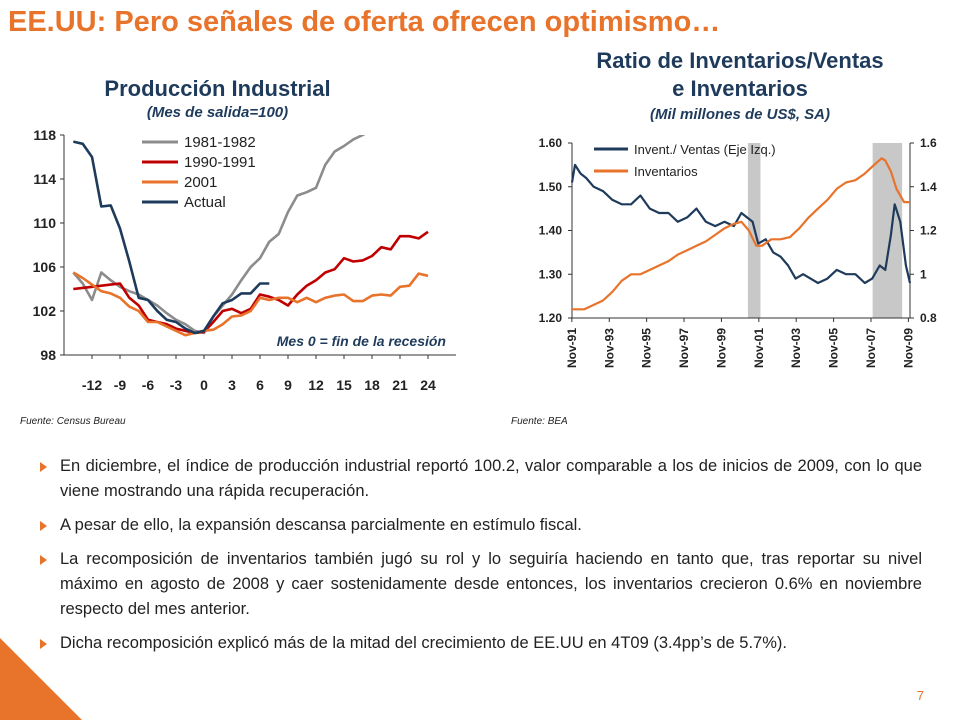  Describe the element at coordinates (361, 341) in the screenshot. I see `chart-annotation: Mes 0 = fin de la recesión` at that location.